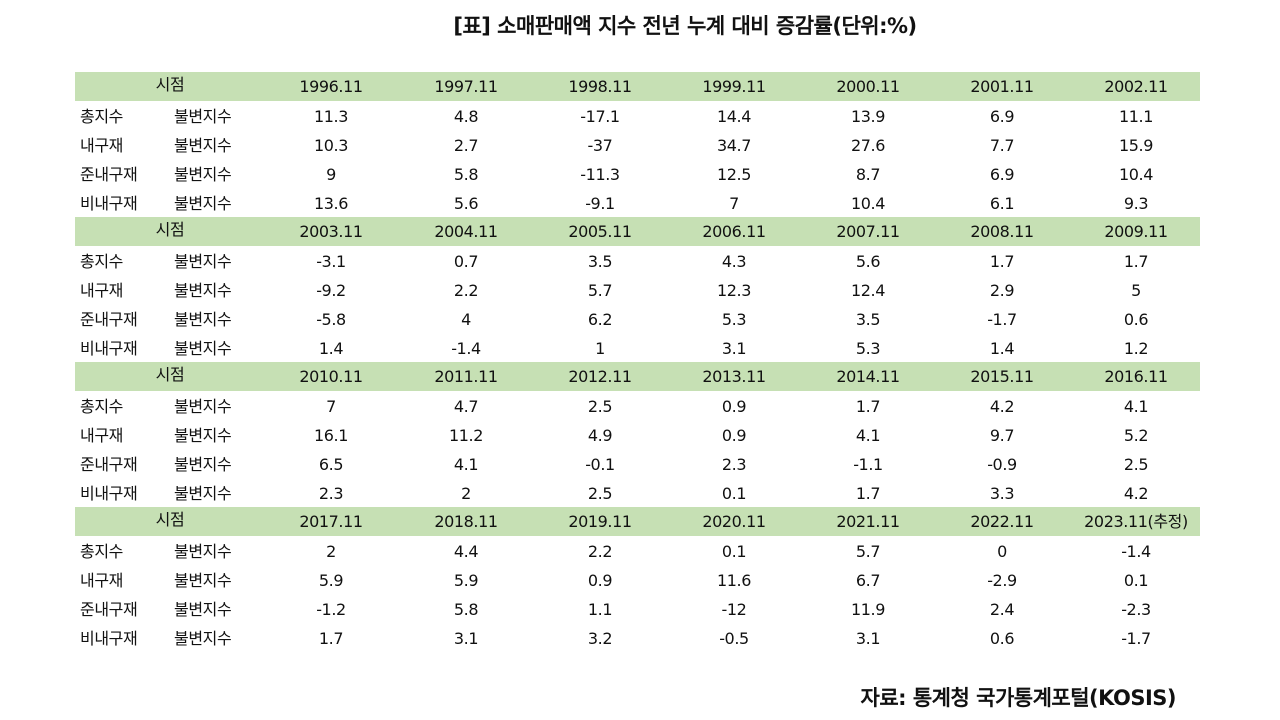 Image resolution: width=1280 pixels, height=720 pixels. Describe the element at coordinates (1136, 348) in the screenshot. I see `value-cell: 1.2` at that location.